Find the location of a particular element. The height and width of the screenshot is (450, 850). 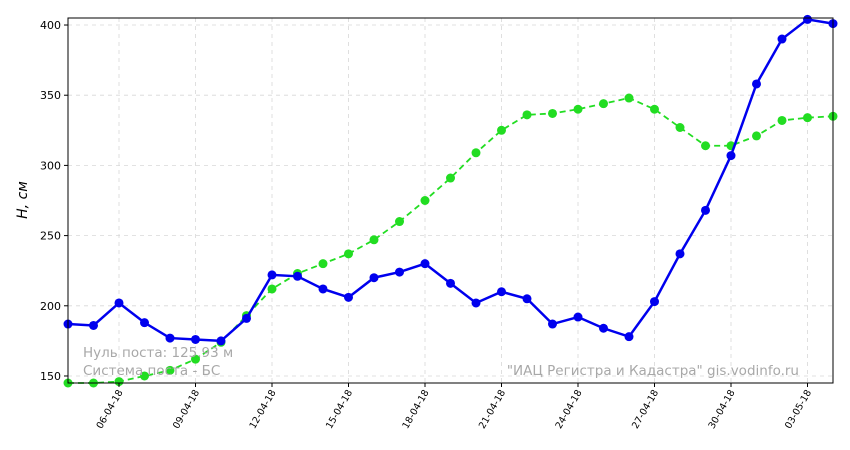

x-tick-label: 15-04-18 is located at coordinates (339, 409).